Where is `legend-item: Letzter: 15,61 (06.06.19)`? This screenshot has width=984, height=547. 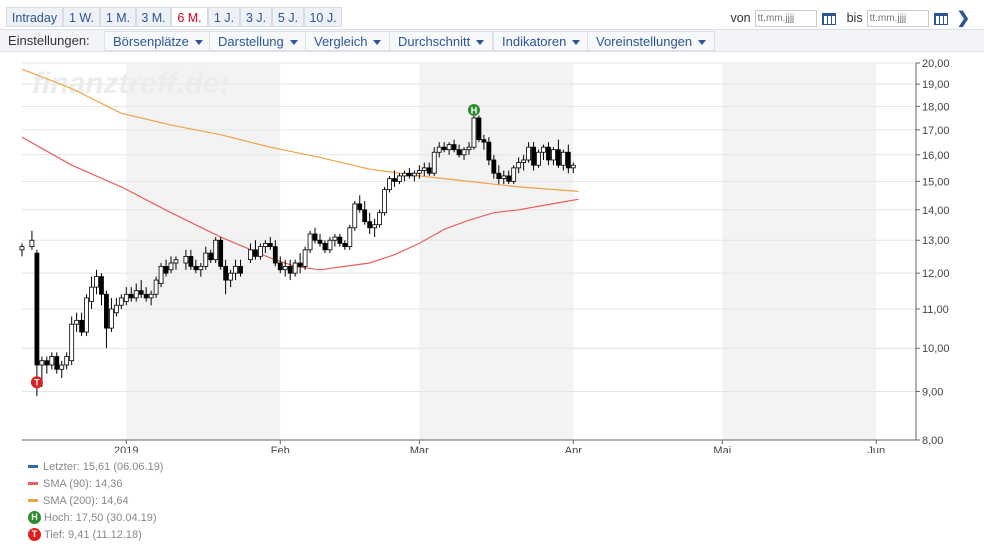 legend-item: Letzter: 15,61 (06.06.19) is located at coordinates (95, 466).